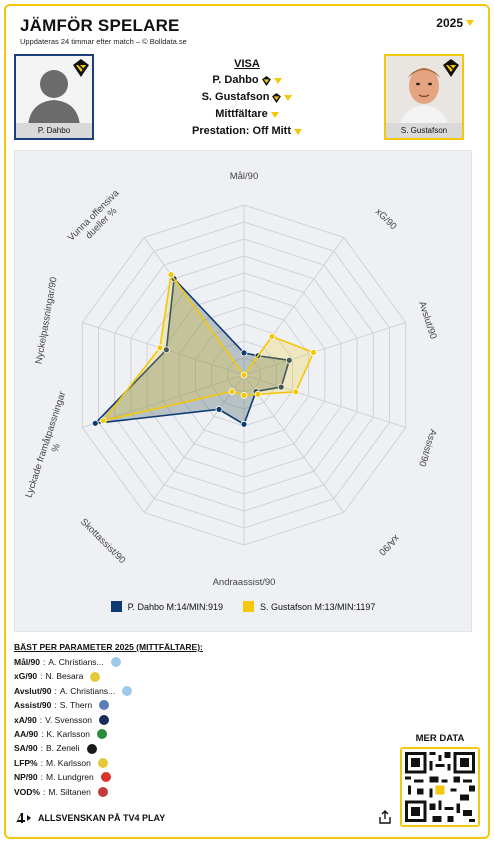 The height and width of the screenshot is (843, 494). I want to click on best-row: xA/90: V. Svensson, so click(164, 720).